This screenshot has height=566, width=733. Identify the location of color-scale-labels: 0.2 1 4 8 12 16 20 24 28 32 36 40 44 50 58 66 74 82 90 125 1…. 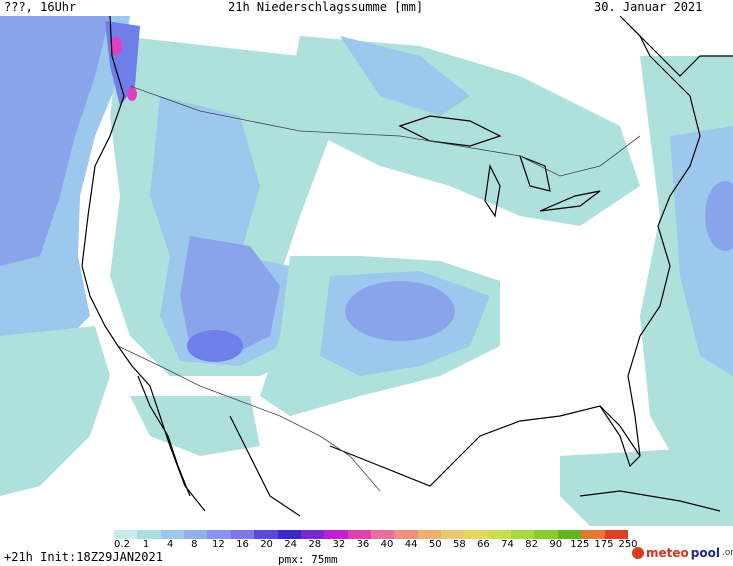
(376, 545).